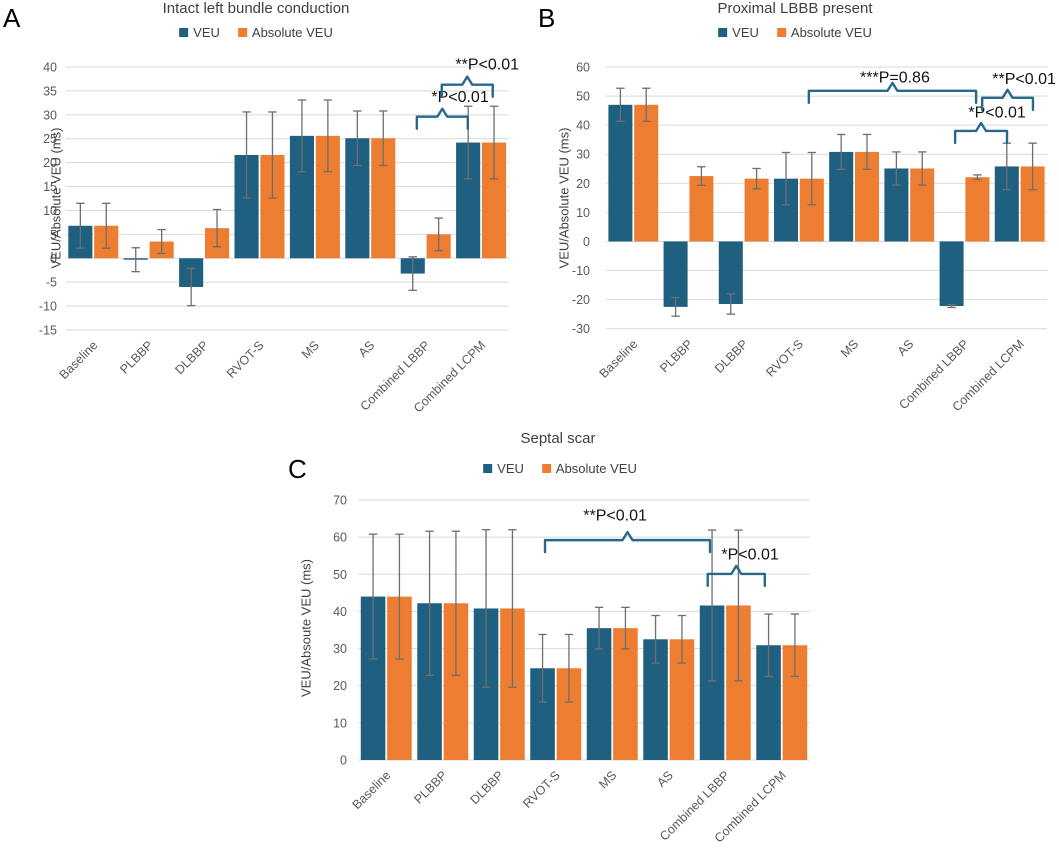 The height and width of the screenshot is (856, 1059). I want to click on y-tick-label: 70, so click(340, 501).